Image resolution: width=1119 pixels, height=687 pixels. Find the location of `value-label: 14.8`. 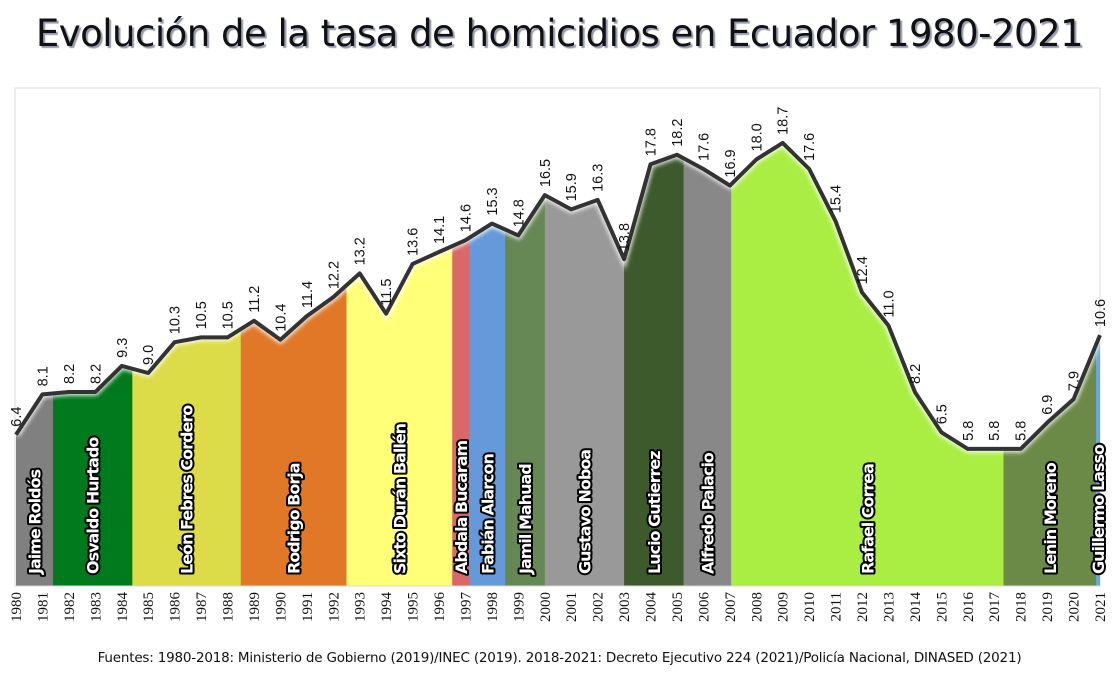

value-label: 14.8 is located at coordinates (519, 213).